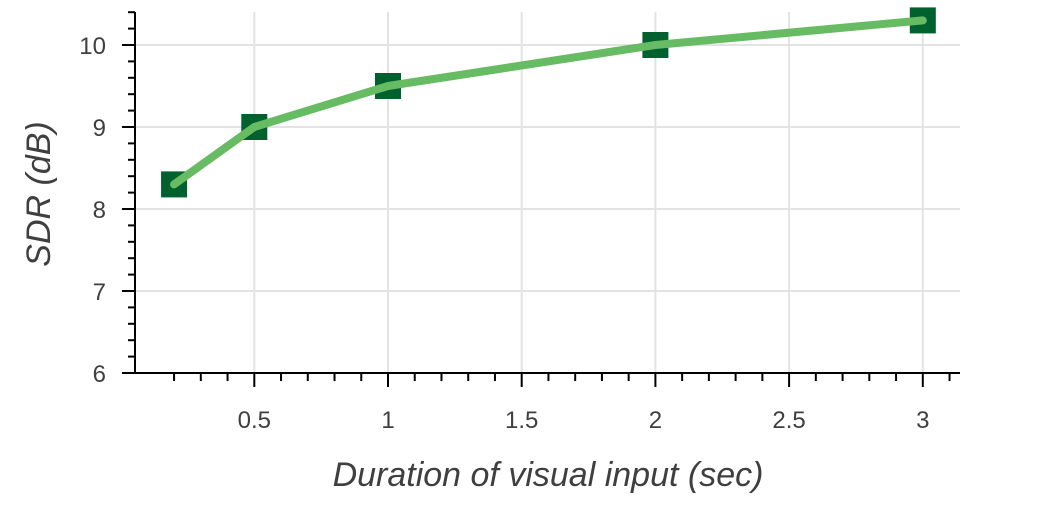 This screenshot has width=1050, height=510. I want to click on y-tick-label: 6, so click(99, 374).